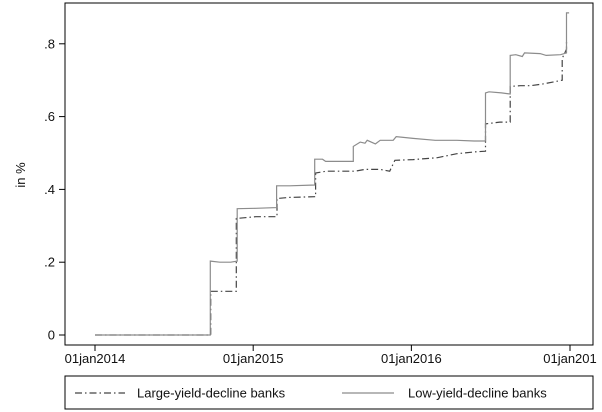 This screenshot has width=602, height=412. Describe the element at coordinates (211, 393) in the screenshot. I see `legend-label-1: Large-yield-decline banks` at that location.